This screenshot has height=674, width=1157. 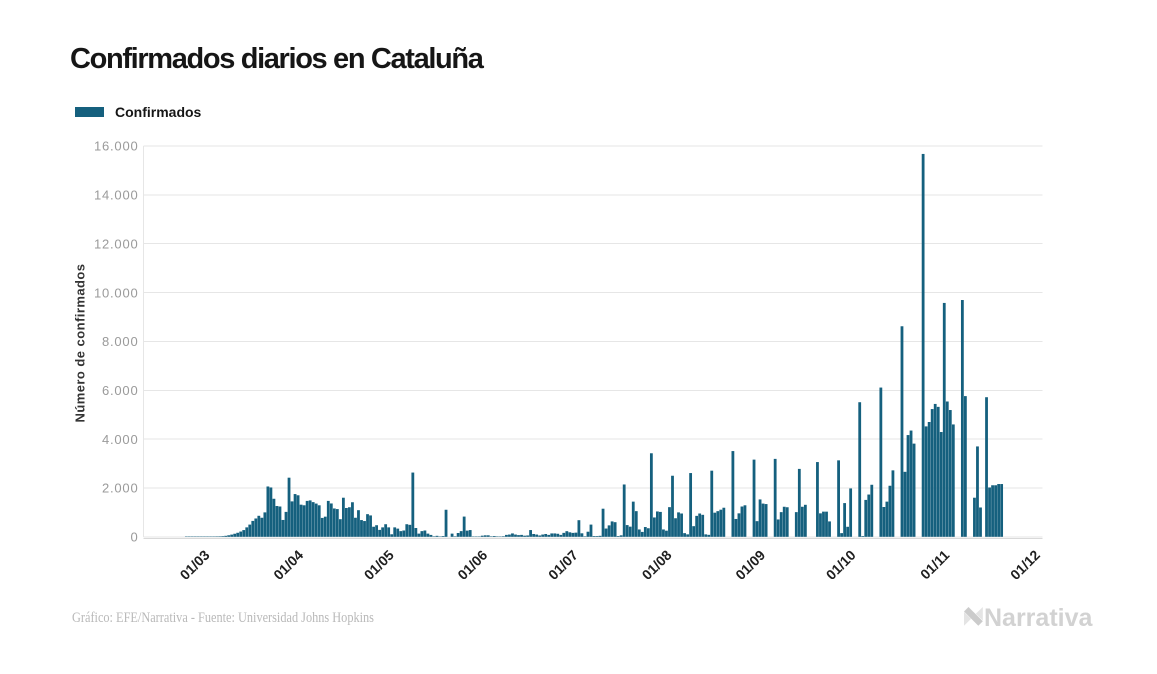 What do you see at coordinates (1025, 565) in the screenshot?
I see `svg-text: 01/12` at bounding box center [1025, 565].